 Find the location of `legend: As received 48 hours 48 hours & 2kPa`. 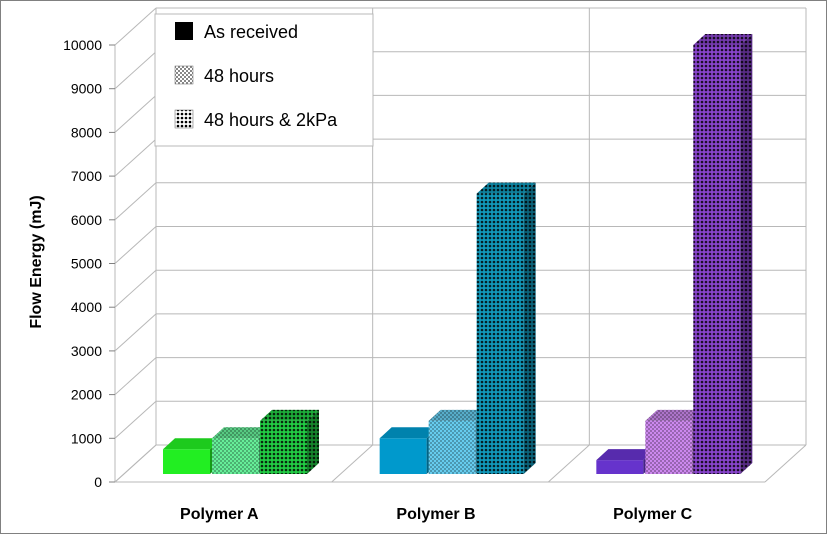

legend: As received 48 hours 48 hours & 2kPa is located at coordinates (264, 80).